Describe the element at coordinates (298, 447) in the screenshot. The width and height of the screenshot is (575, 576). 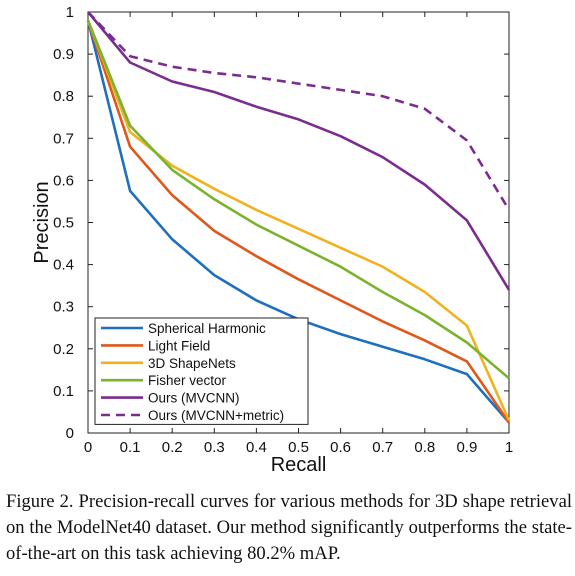
I see `x-tick-label: 0.5` at that location.